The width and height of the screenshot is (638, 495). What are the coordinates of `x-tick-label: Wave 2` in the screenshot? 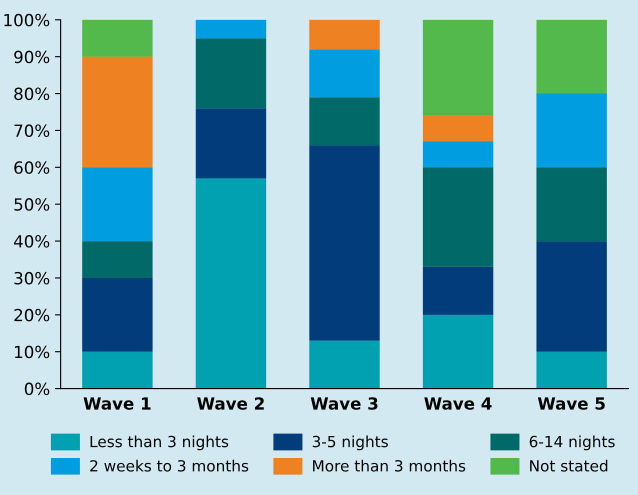 It's located at (230, 403).